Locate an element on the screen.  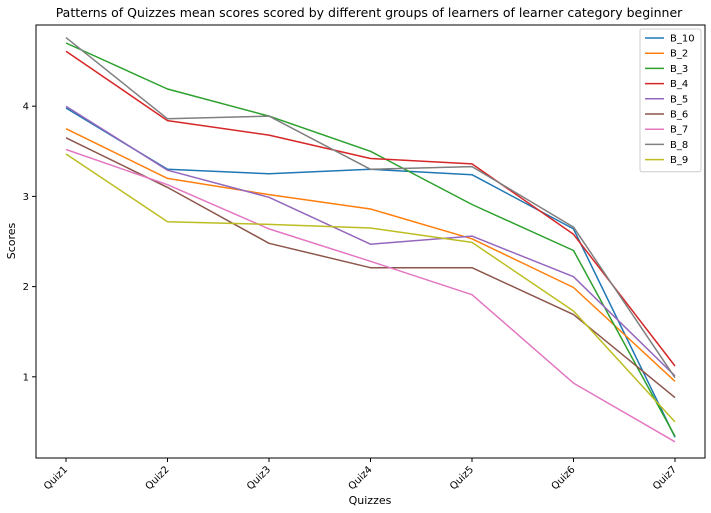
legend: B_10 B_2 B_3 B_4 B_5 B_6 B_7 B_8 B_9 is located at coordinates (670, 100).